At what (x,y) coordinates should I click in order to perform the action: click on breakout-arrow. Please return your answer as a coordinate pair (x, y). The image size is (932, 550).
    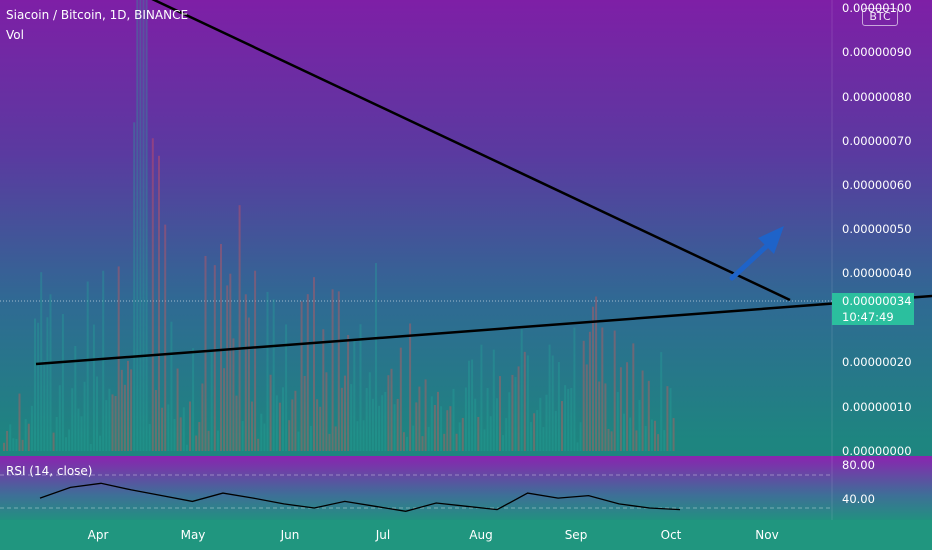
    Looking at the image, I should click on (756, 253).